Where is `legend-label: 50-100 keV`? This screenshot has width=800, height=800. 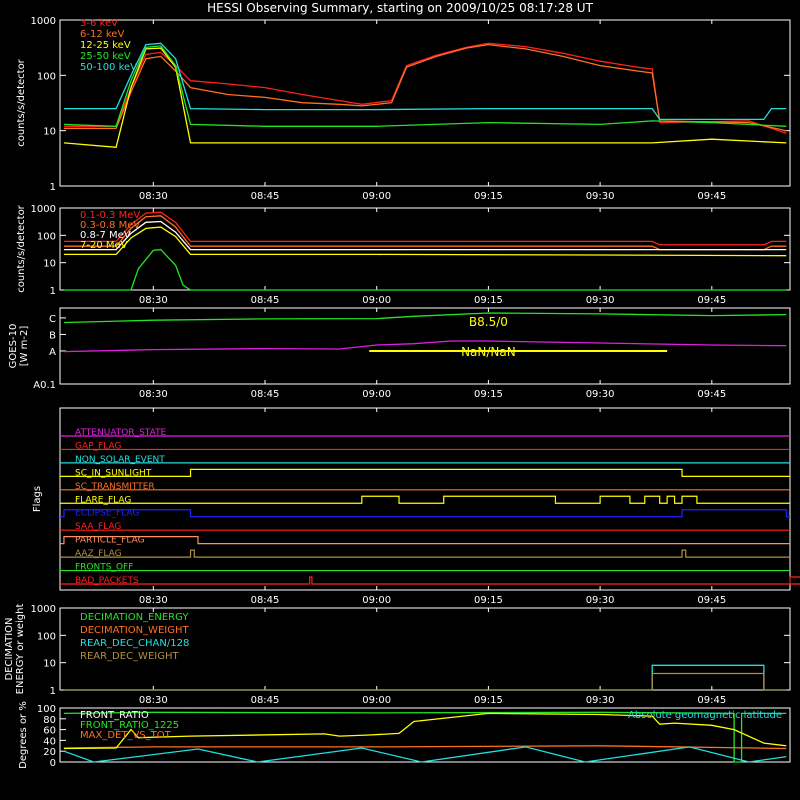 legend-label: 50-100 keV is located at coordinates (108, 67).